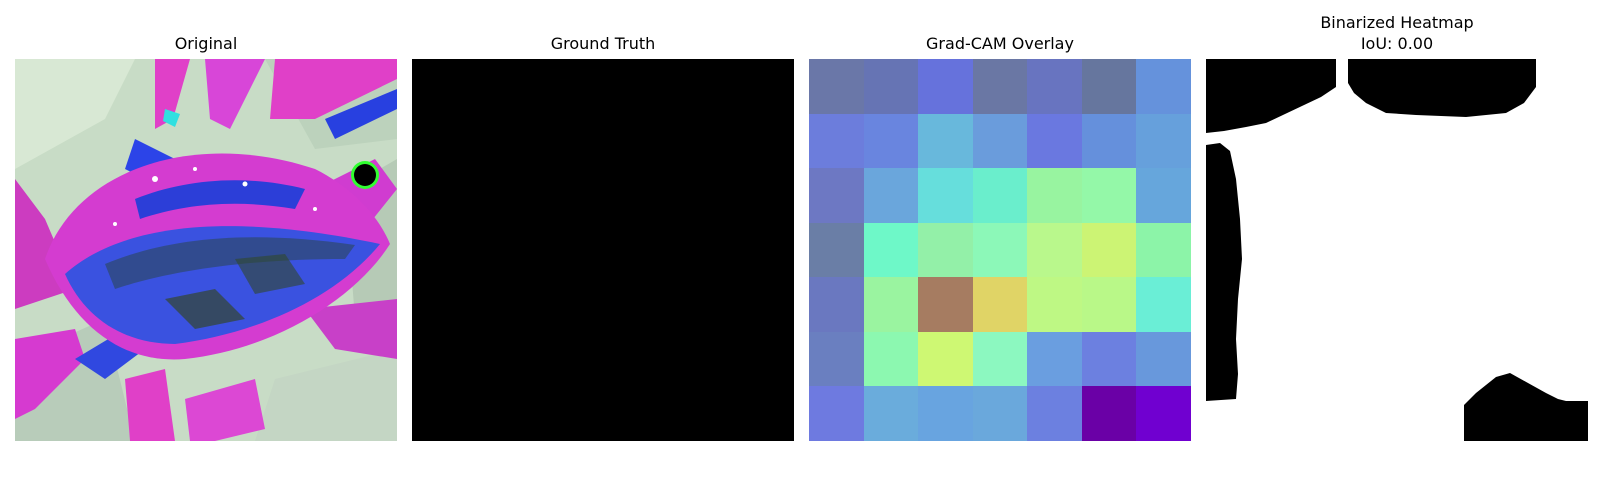 The width and height of the screenshot is (1600, 500). Describe the element at coordinates (603, 43) in the screenshot. I see `panel-title-ground-truth: Ground Truth` at that location.